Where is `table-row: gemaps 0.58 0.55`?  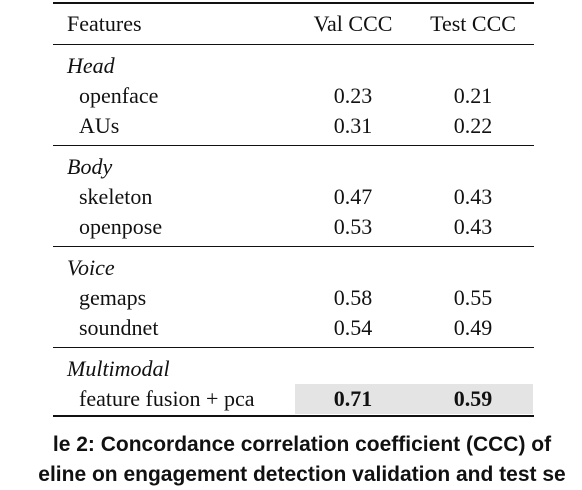
table-row: gemaps 0.58 0.55 is located at coordinates (293, 298).